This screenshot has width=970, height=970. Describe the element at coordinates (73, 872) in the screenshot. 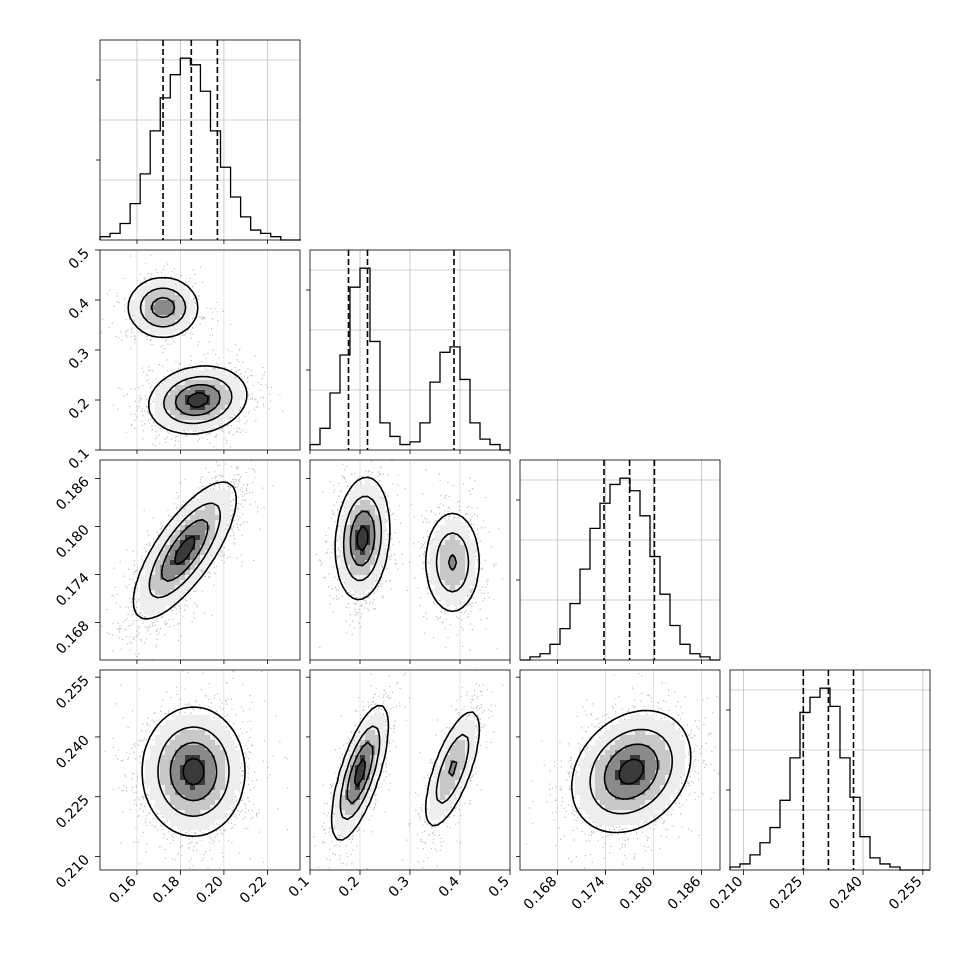

I see `y-tick-label: 0.210` at that location.